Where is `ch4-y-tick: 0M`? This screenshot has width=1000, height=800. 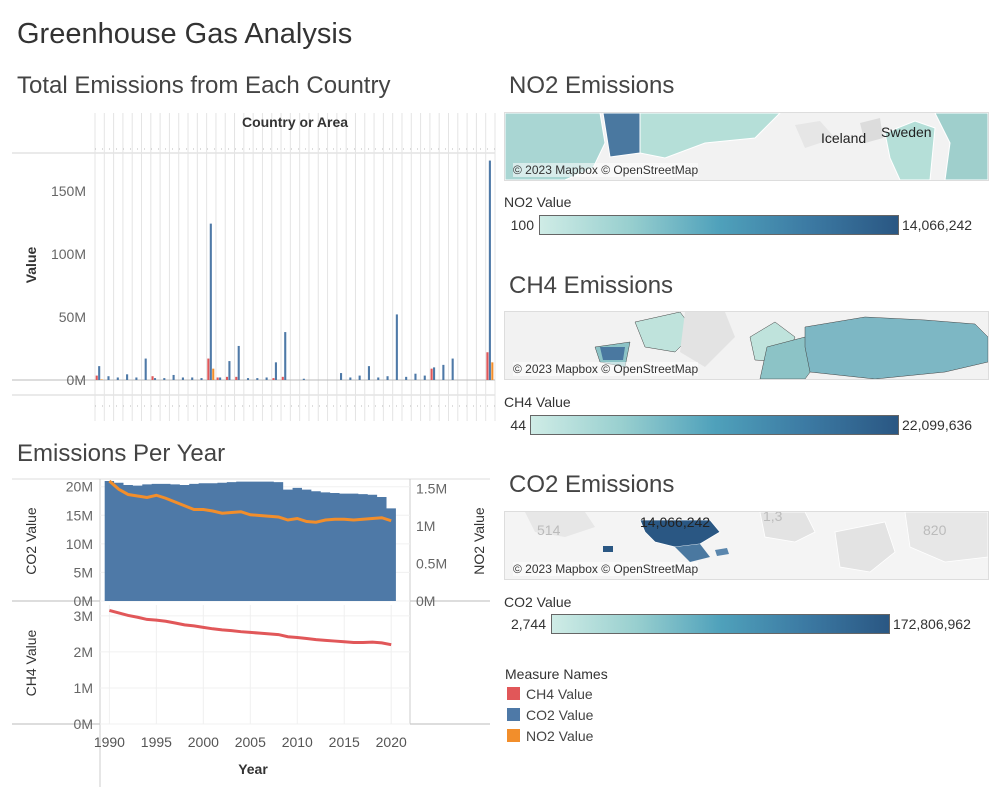
ch4-y-tick: 0M is located at coordinates (83, 724).